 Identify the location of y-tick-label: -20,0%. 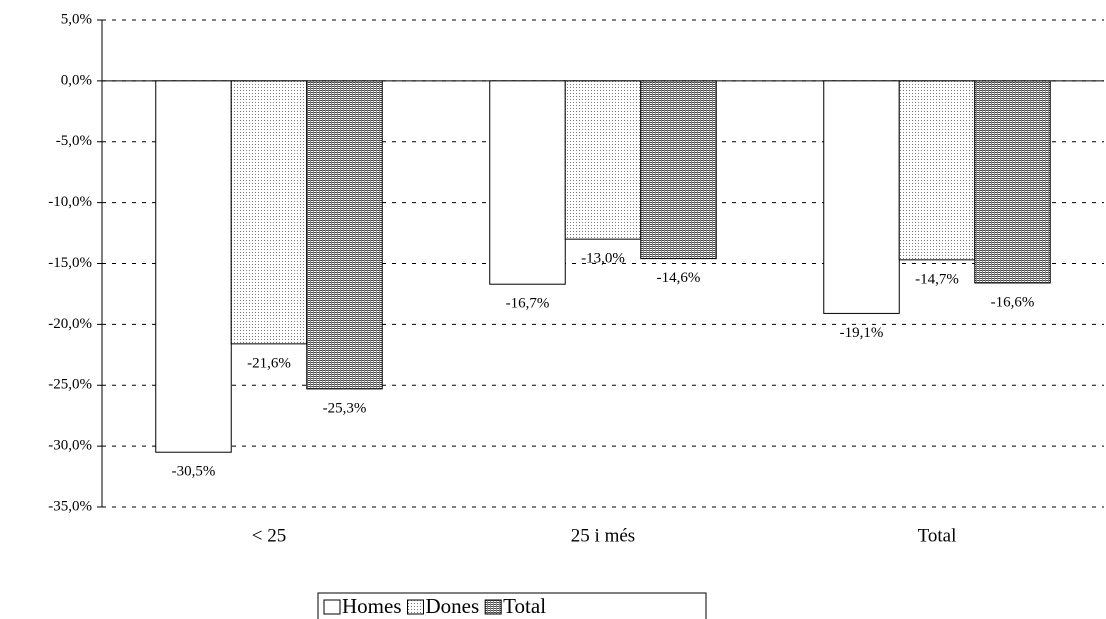
(70, 324).